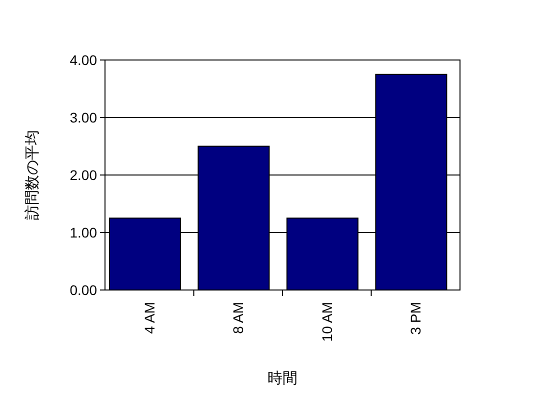 The height and width of the screenshot is (398, 548). What do you see at coordinates (32, 175) in the screenshot?
I see `ylabel: 訪問数の平均` at bounding box center [32, 175].